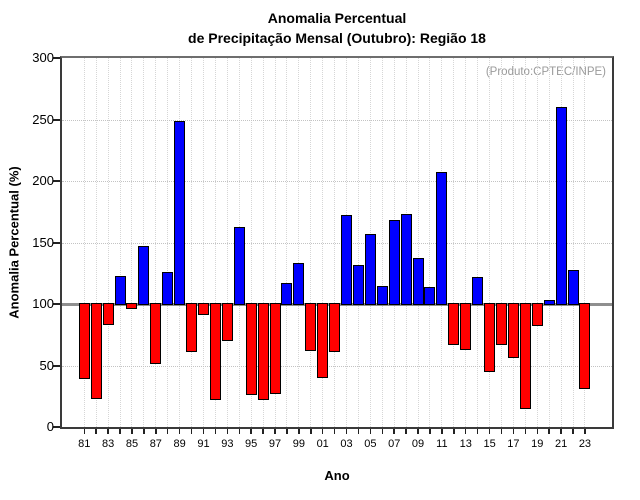 This screenshot has width=640, height=500. I want to click on bar-1982, so click(96, 351).